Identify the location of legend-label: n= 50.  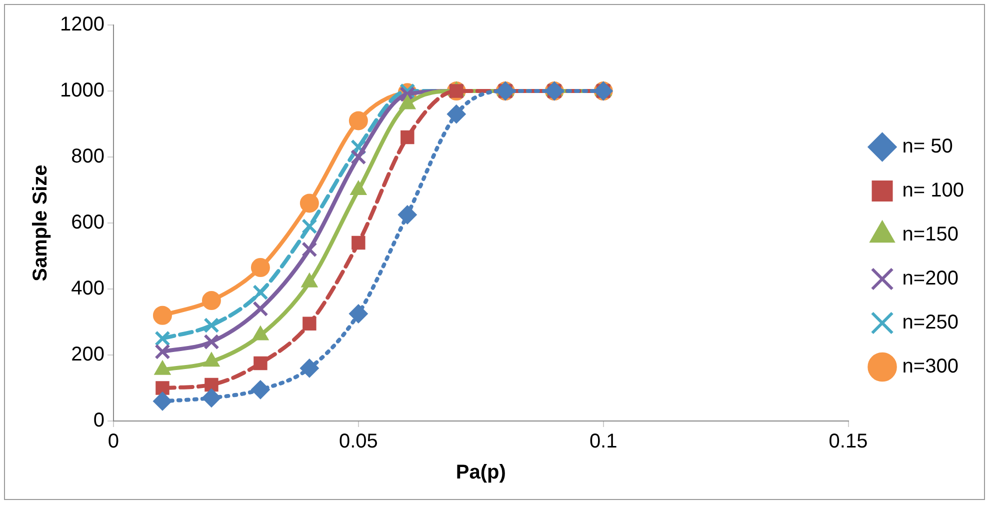
(927, 147).